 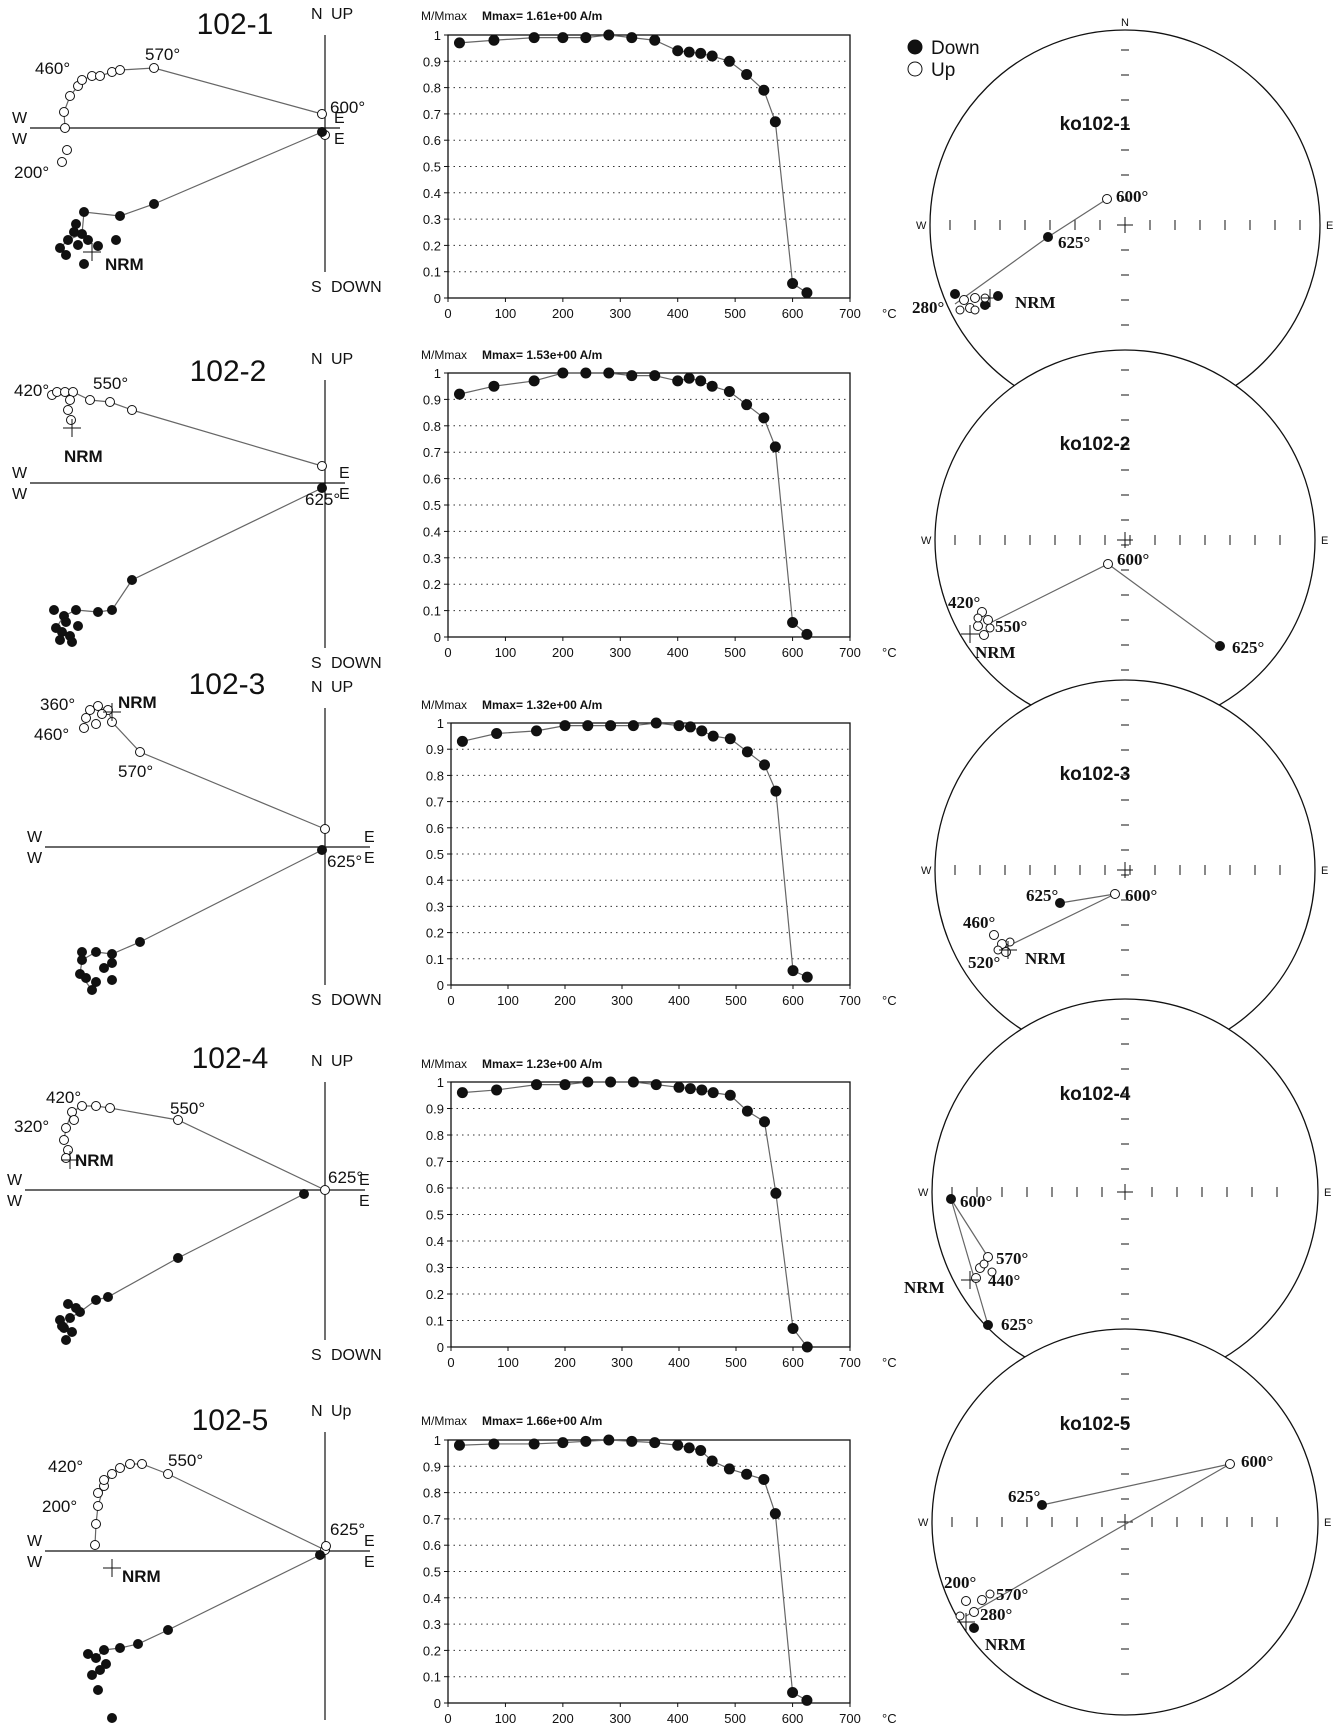 I want to click on stereonet-annotation: 200°, so click(x=960, y=1582).